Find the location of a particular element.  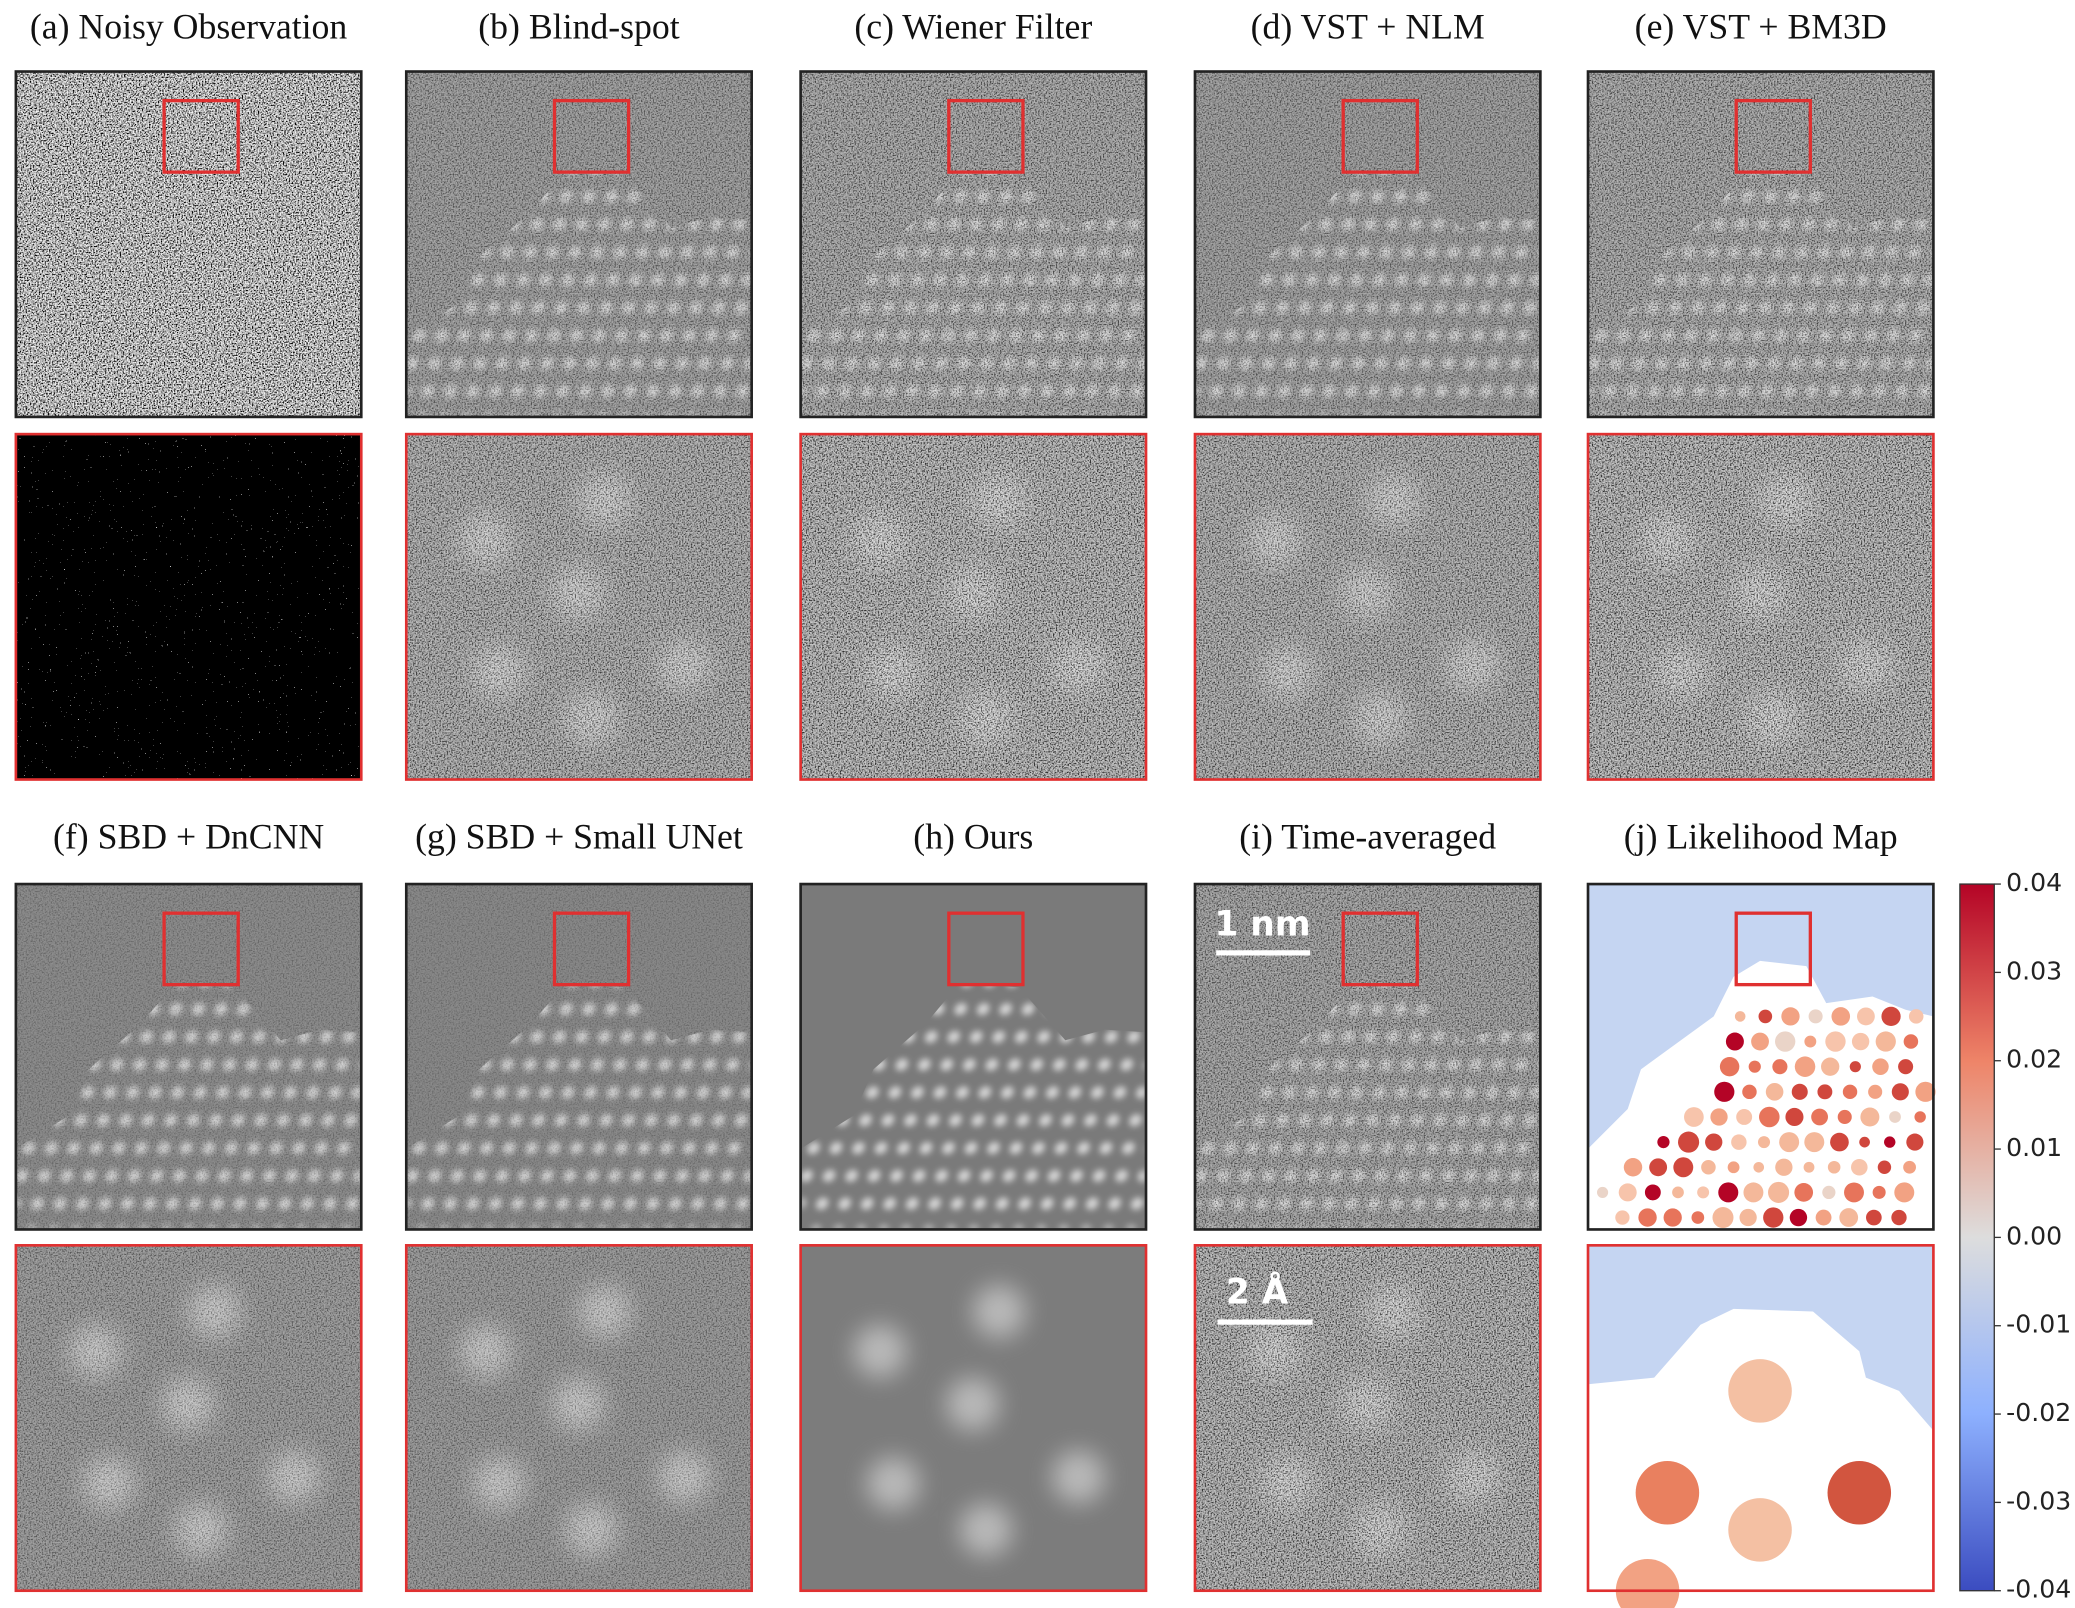

panel-title: (e) VST + BM3D is located at coordinates (1761, 26).